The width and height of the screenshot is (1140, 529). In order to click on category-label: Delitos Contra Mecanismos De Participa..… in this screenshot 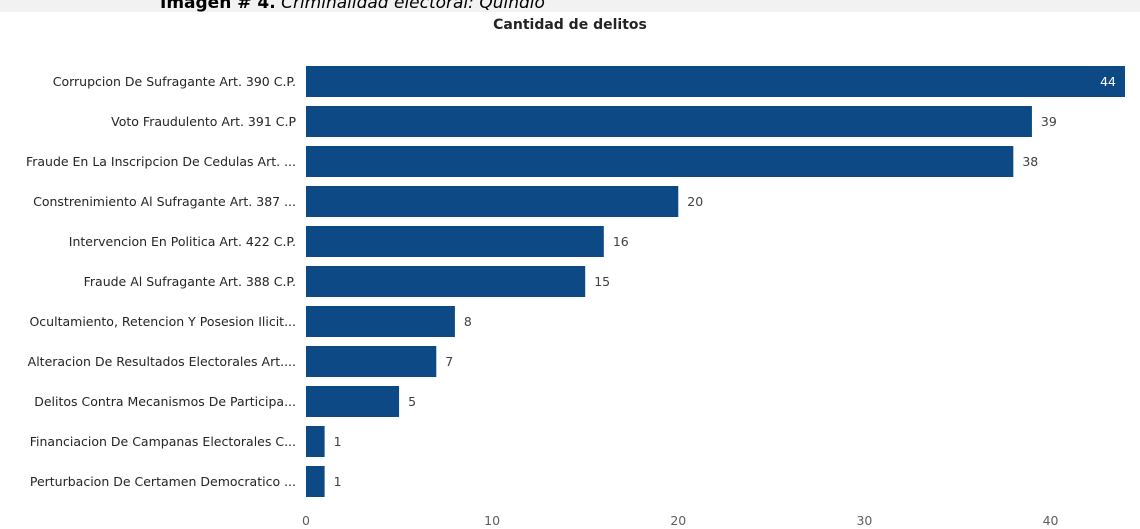, I will do `click(165, 401)`.